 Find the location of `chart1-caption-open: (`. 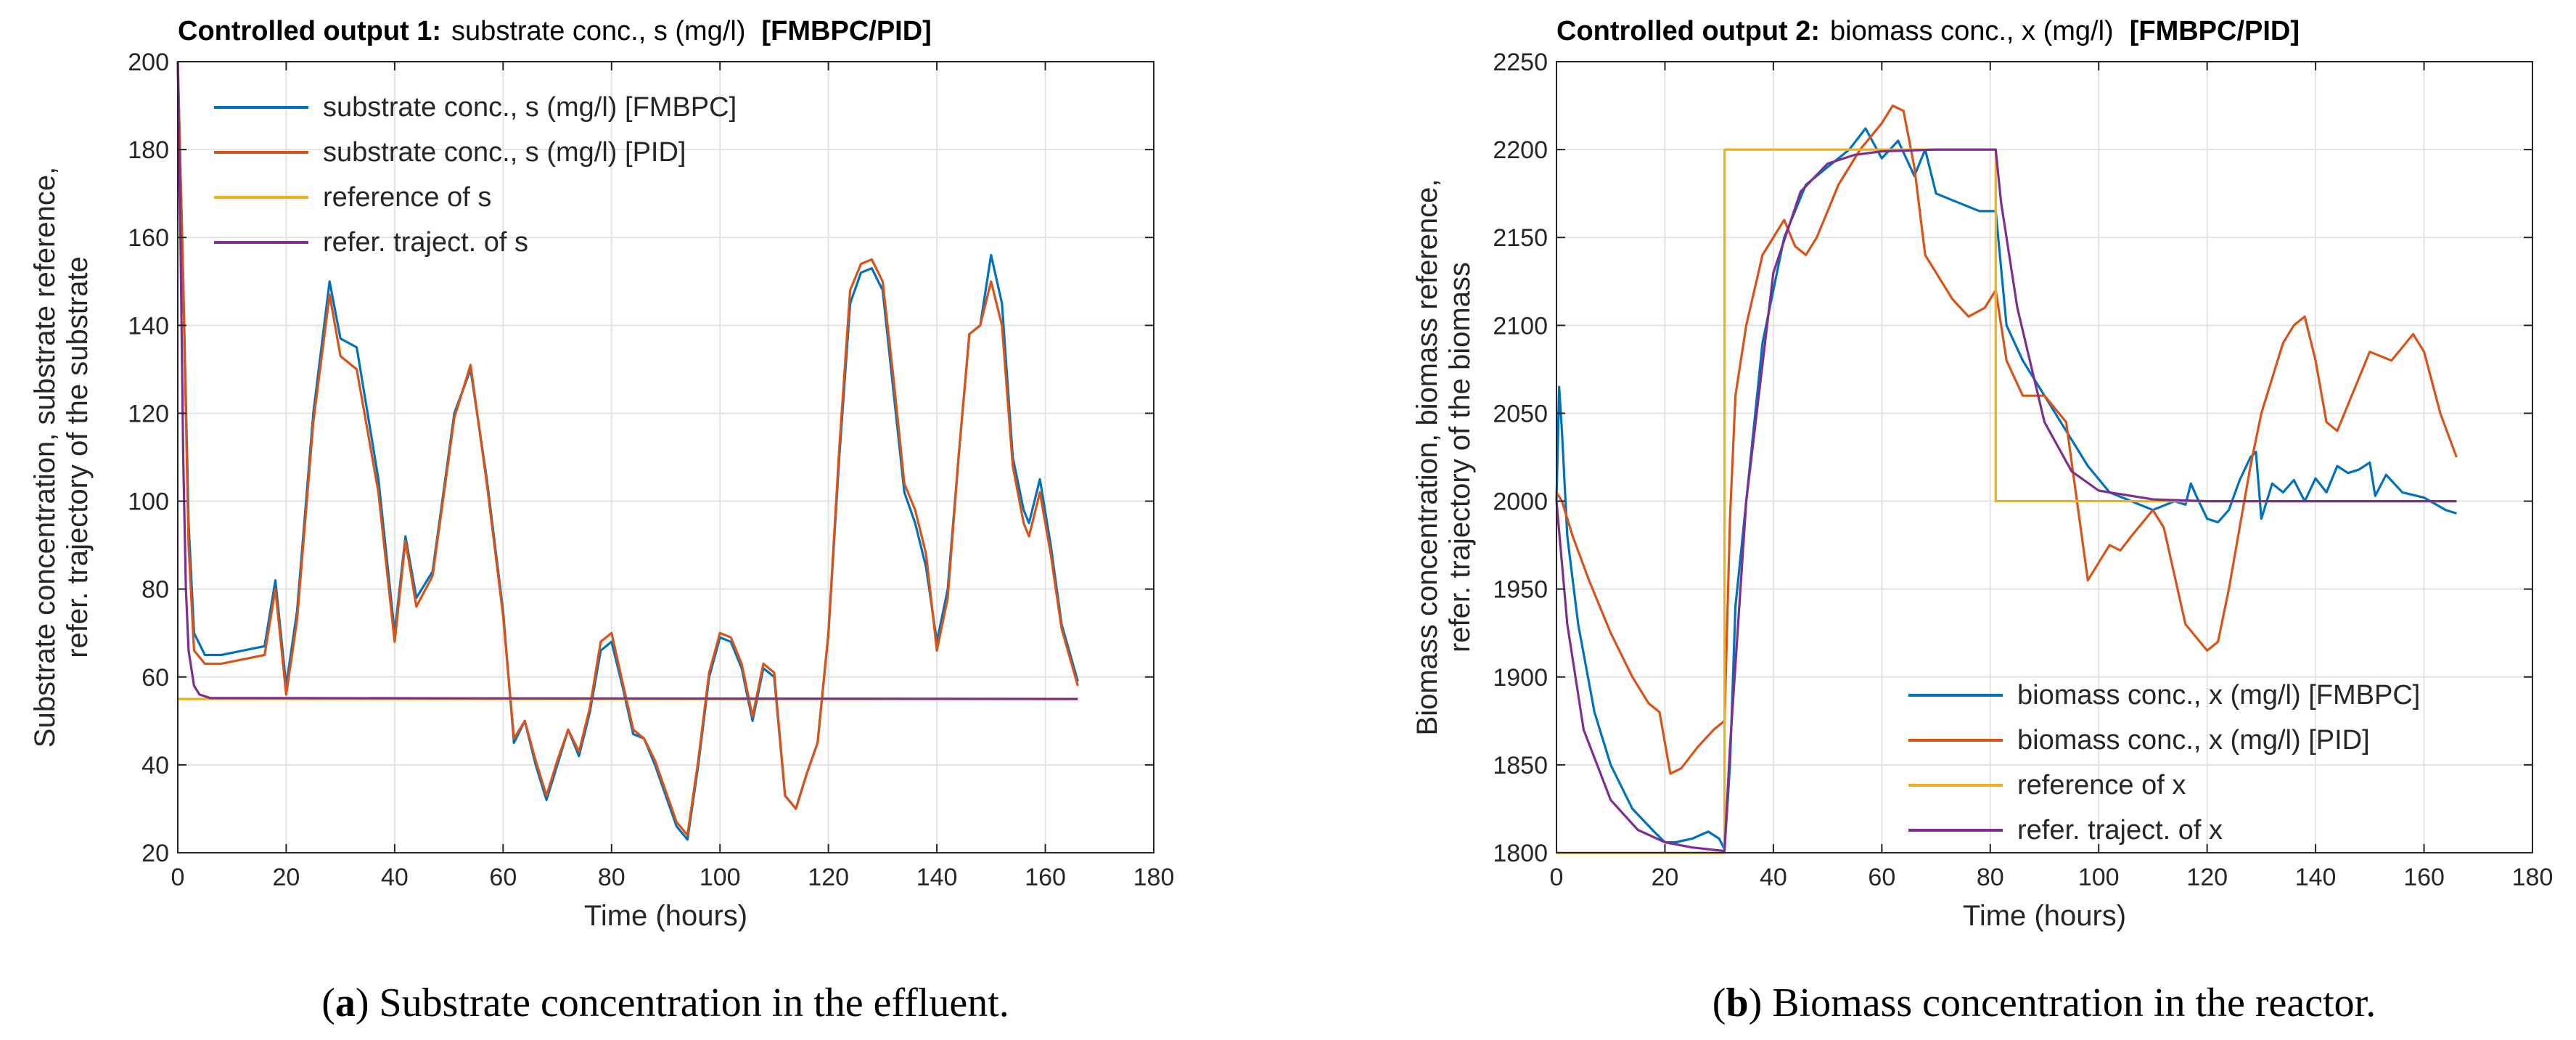

chart1-caption-open: ( is located at coordinates (328, 1002).